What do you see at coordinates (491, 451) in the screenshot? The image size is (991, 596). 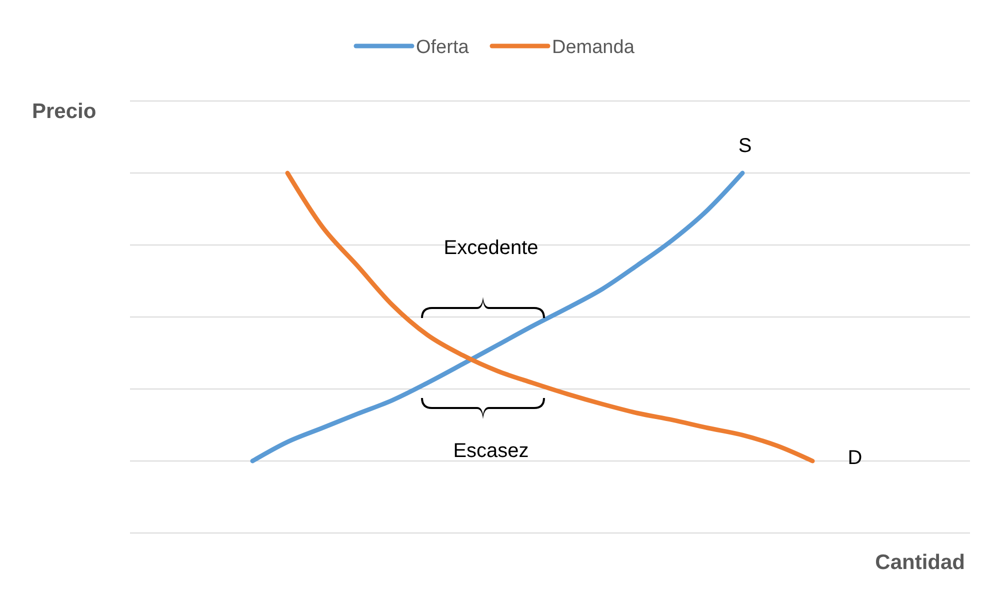 I see `annotation: Escasez` at bounding box center [491, 451].